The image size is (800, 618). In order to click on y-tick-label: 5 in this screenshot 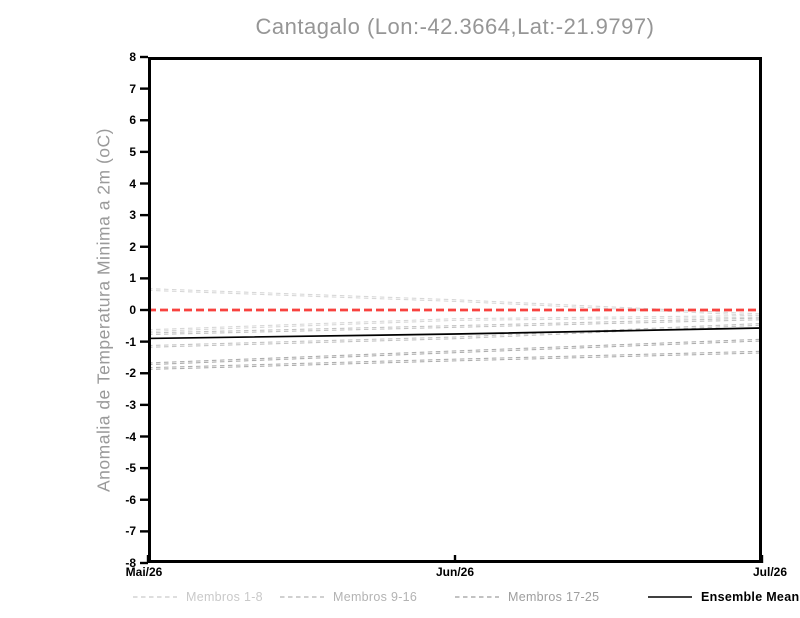, I will do `click(132, 151)`.